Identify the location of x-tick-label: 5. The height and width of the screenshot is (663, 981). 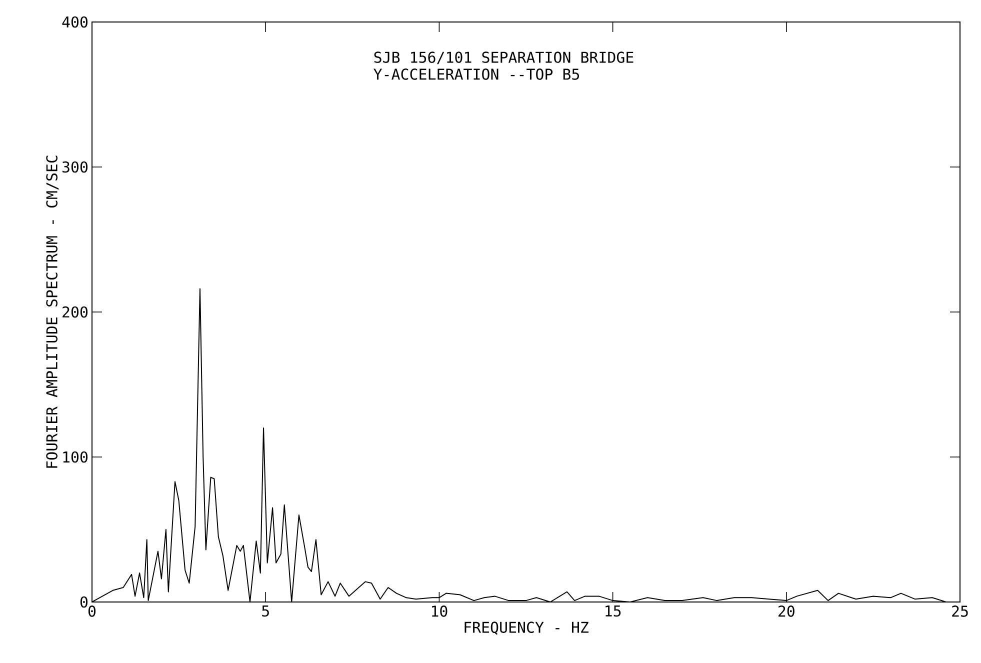
(265, 611).